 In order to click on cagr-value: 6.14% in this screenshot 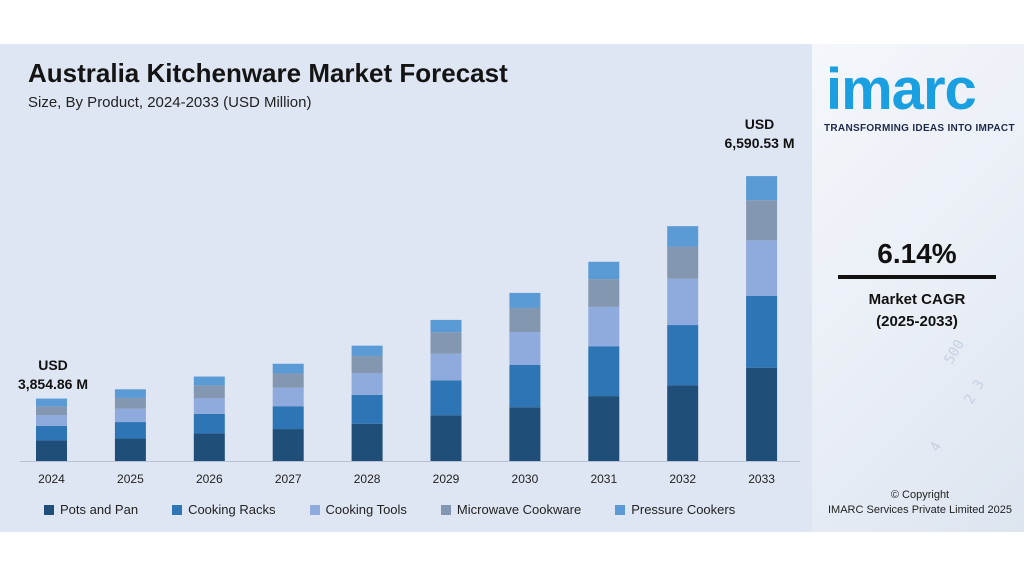, I will do `click(917, 253)`.